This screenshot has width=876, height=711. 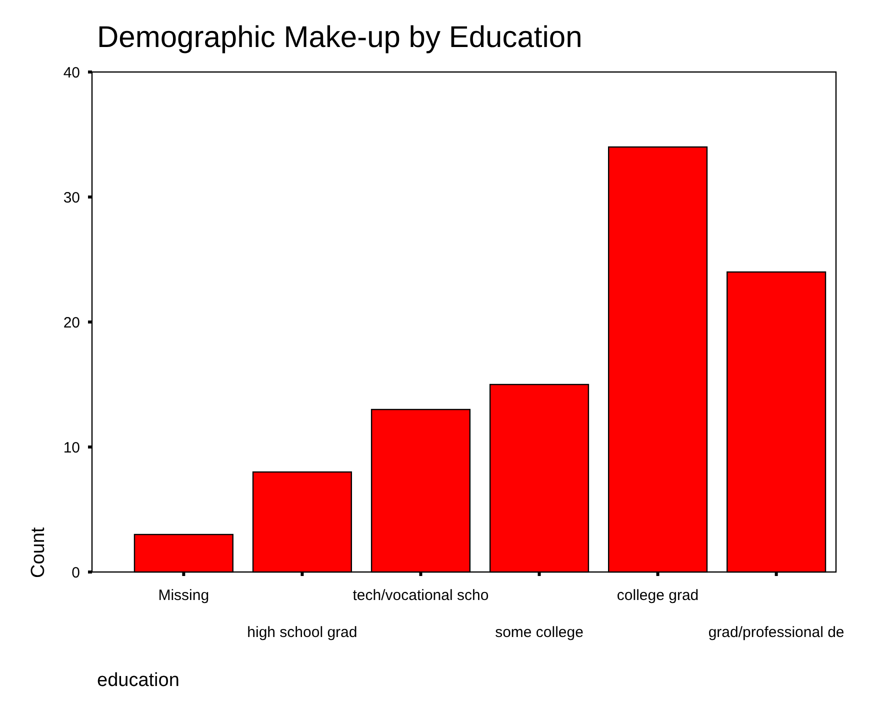 What do you see at coordinates (420, 595) in the screenshot?
I see `x-tick-label: tech/vocational scho` at bounding box center [420, 595].